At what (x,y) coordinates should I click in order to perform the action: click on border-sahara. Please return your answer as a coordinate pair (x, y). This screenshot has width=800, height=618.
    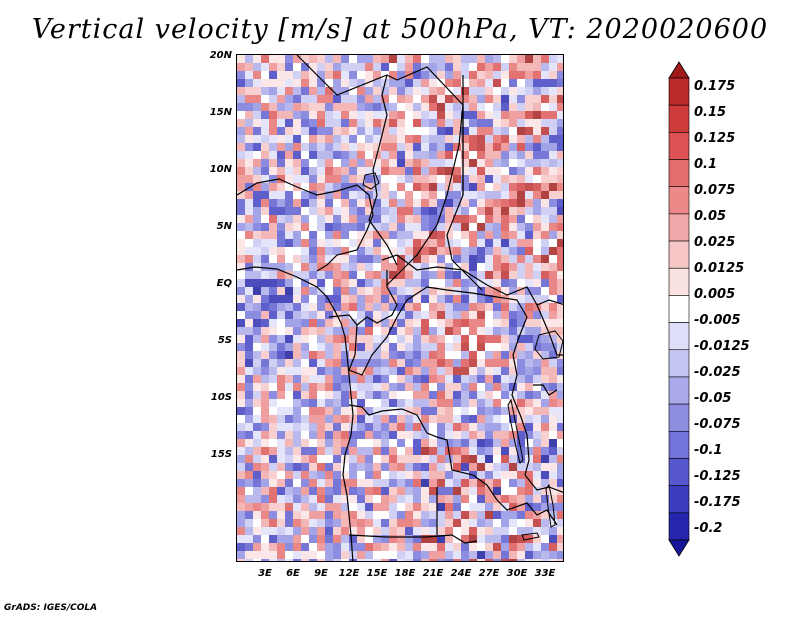
    Looking at the image, I should click on (380, 125).